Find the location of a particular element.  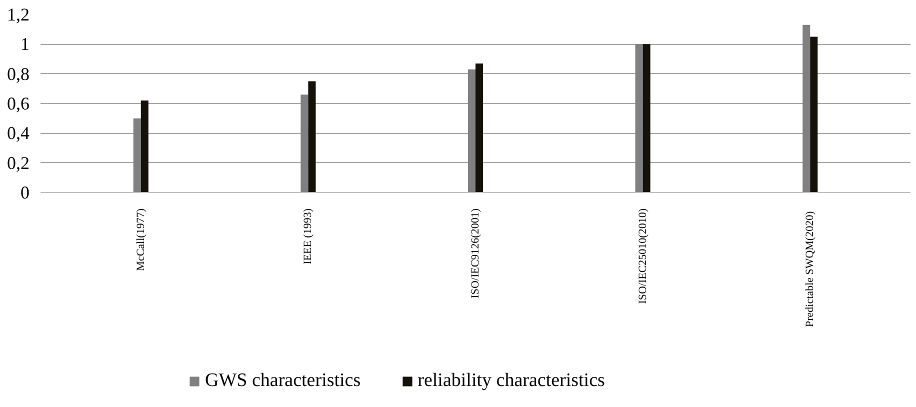

y-tick-label: 1,2 is located at coordinates (18, 14).